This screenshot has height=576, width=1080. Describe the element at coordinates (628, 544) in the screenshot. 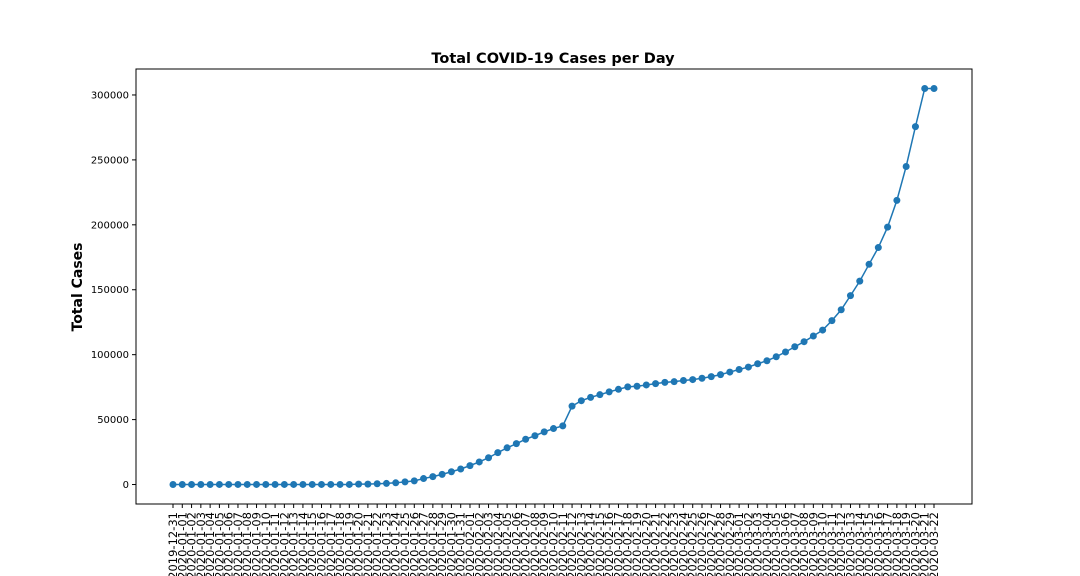

I see `x-tick-label: 2020-02-18` at that location.